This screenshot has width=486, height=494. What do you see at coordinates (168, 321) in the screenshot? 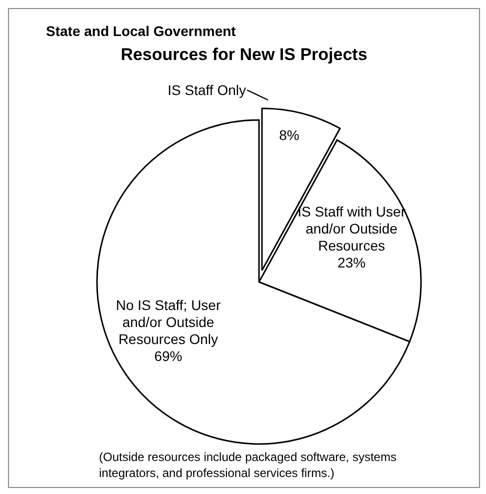
I see `slice-label: No IS Staff; User and/or Outside Resources Only` at bounding box center [168, 321].